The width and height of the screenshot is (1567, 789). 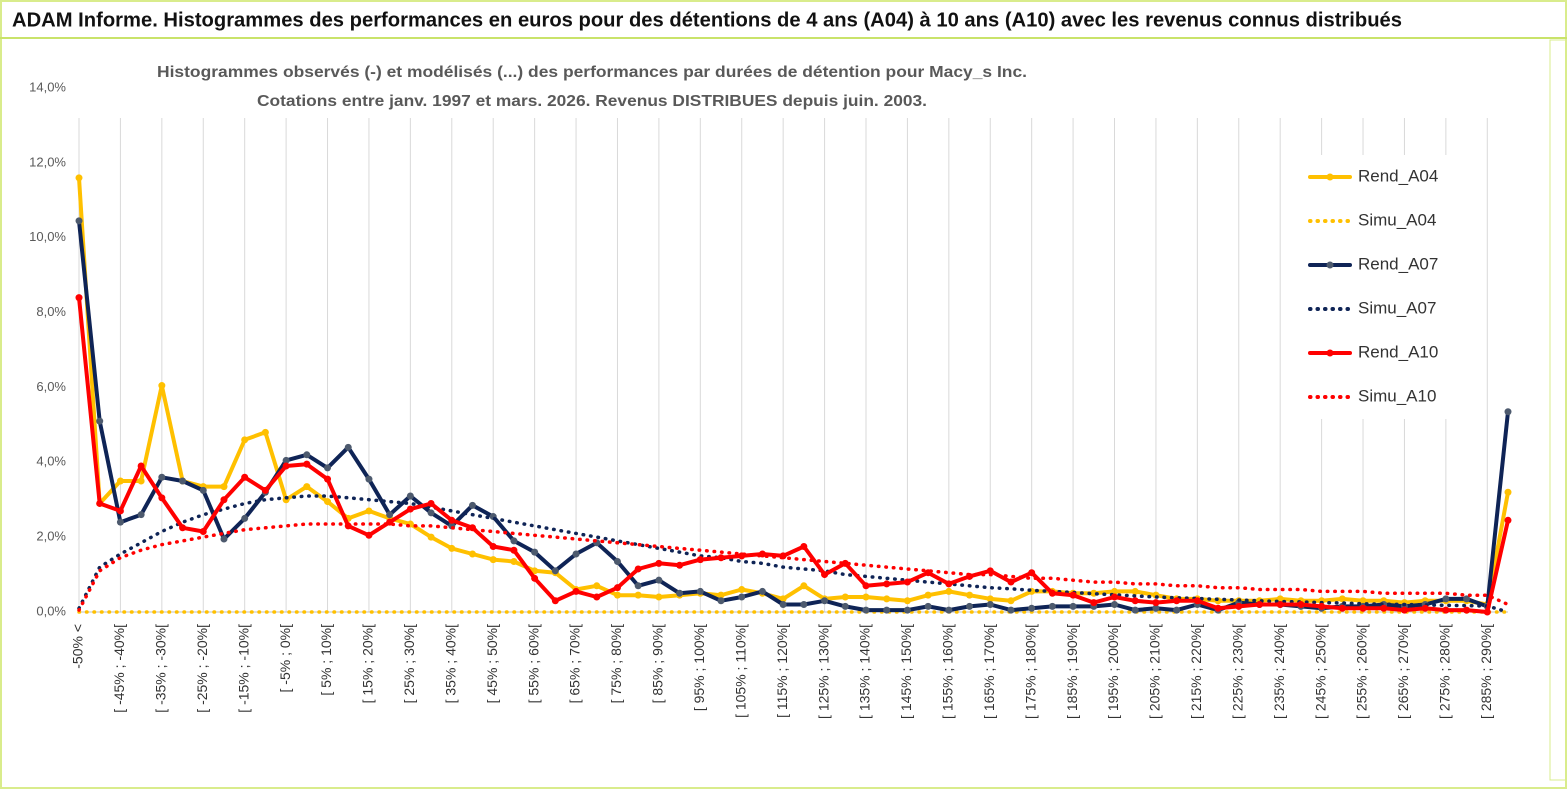 I want to click on x-tick-label: [ 155% ; 160%[, so click(x=948, y=671).